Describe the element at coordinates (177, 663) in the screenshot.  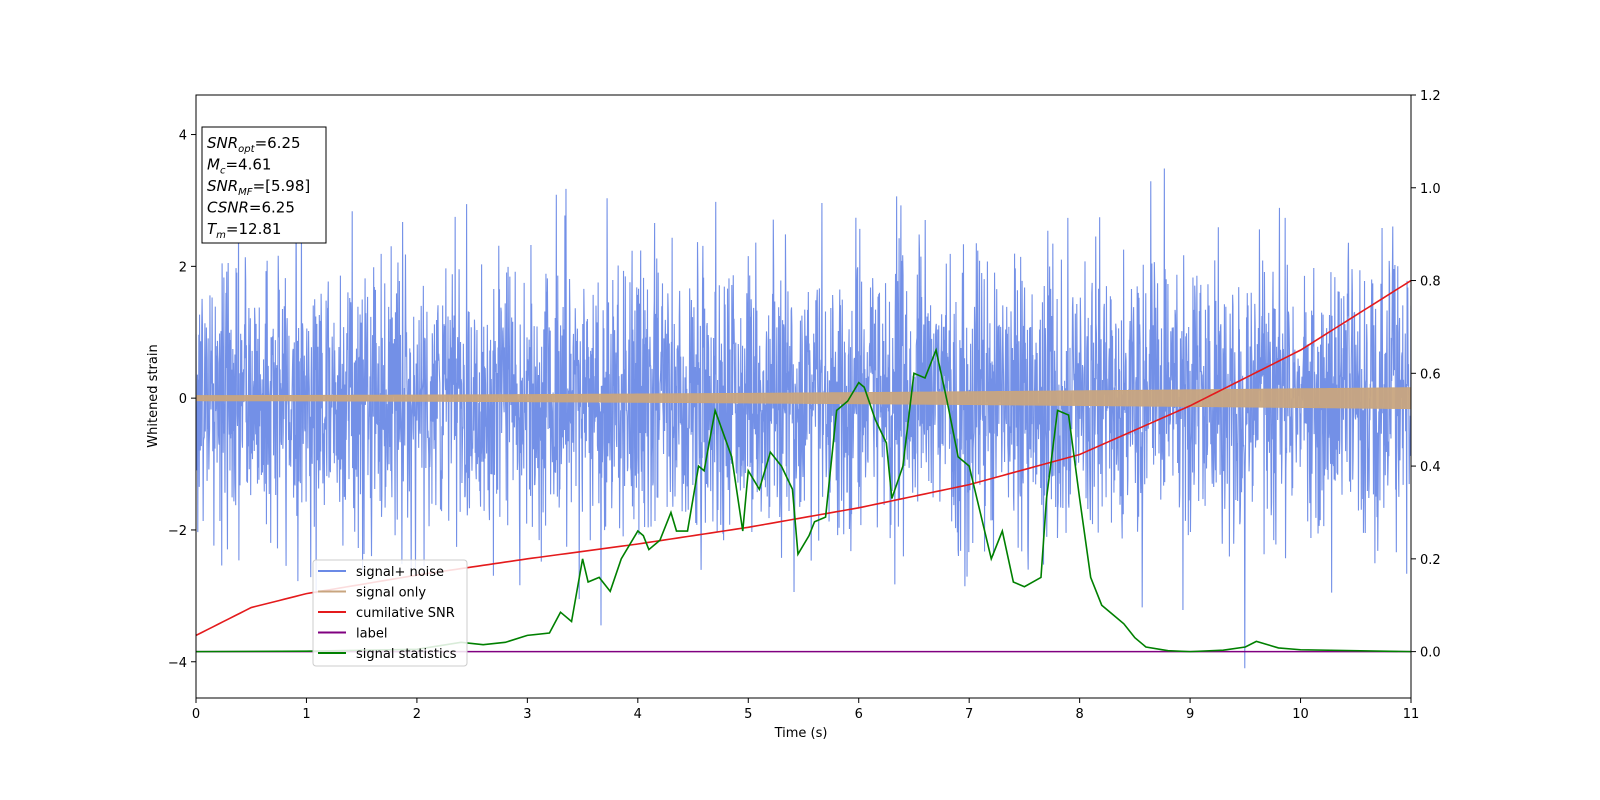
I see `y-tick-label: −4` at that location.